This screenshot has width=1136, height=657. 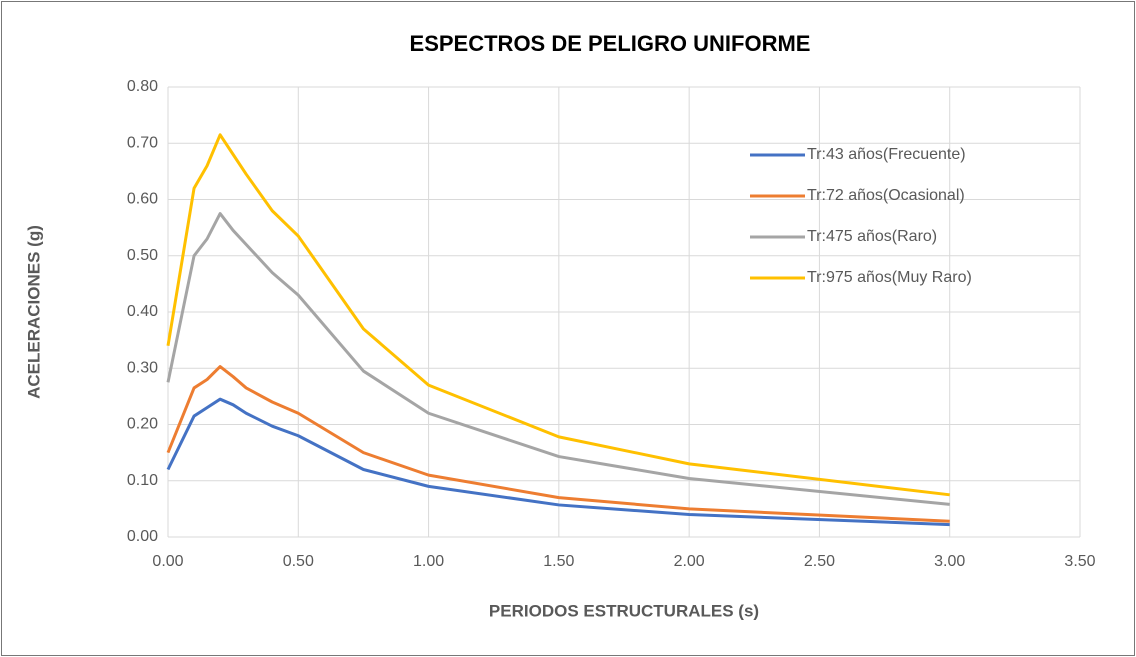 What do you see at coordinates (142, 480) in the screenshot?
I see `y-tick-label: 0.10` at bounding box center [142, 480].